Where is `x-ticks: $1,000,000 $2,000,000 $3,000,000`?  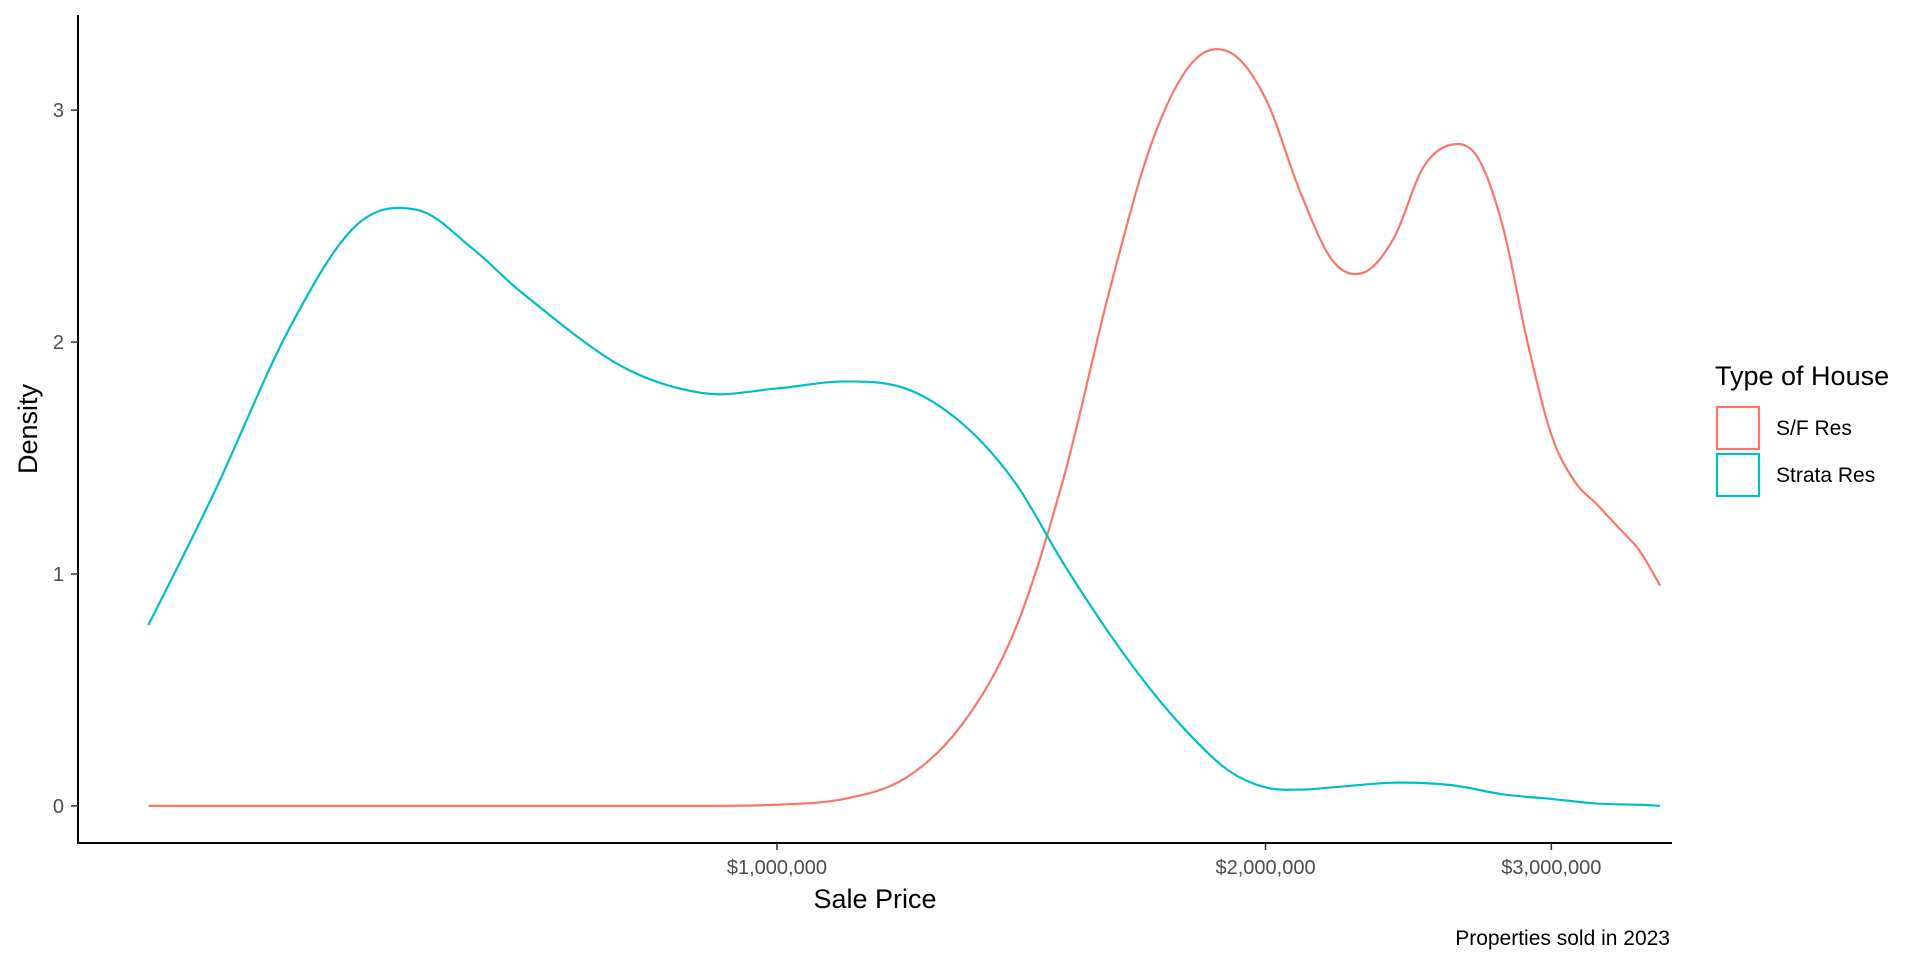
x-ticks: $1,000,000 $2,000,000 $3,000,000 is located at coordinates (1164, 861).